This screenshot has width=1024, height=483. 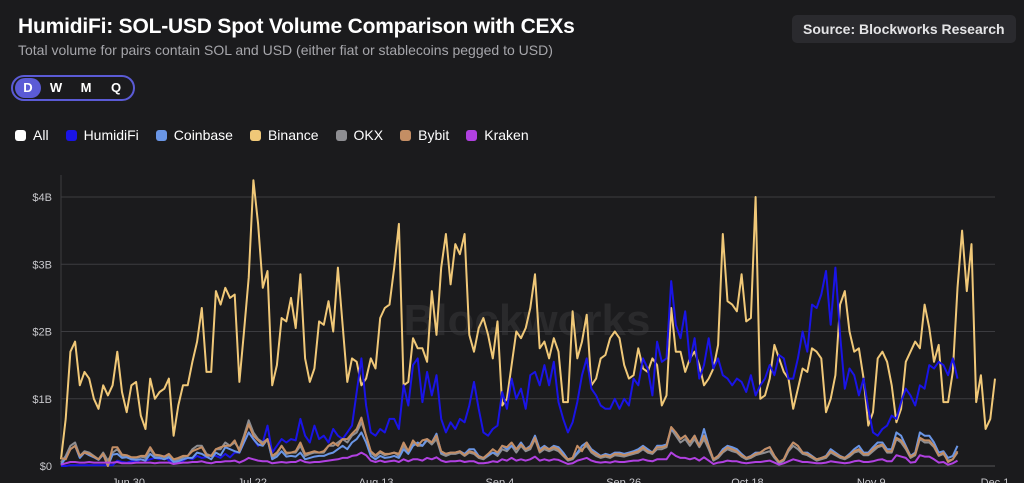 What do you see at coordinates (42, 400) in the screenshot?
I see `y-tick-label: $1B` at bounding box center [42, 400].